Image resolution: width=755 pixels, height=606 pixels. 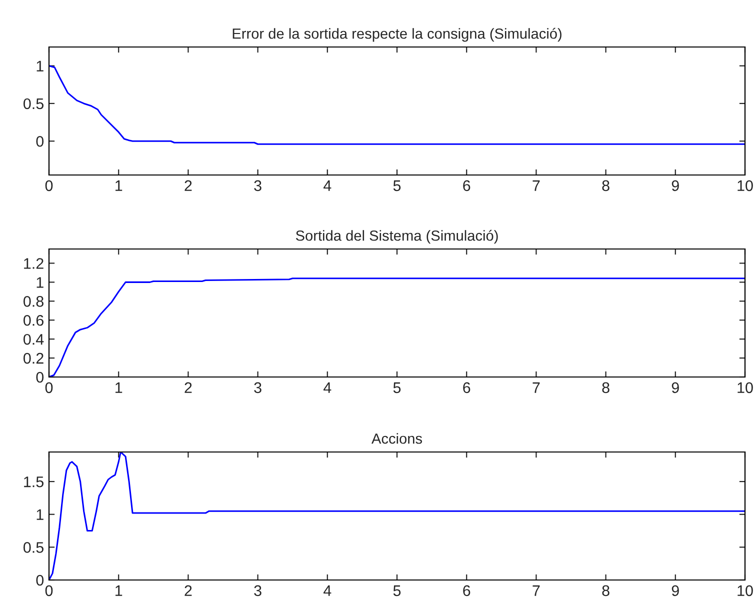 I want to click on y-tick-label: 1.5, so click(x=34, y=482).